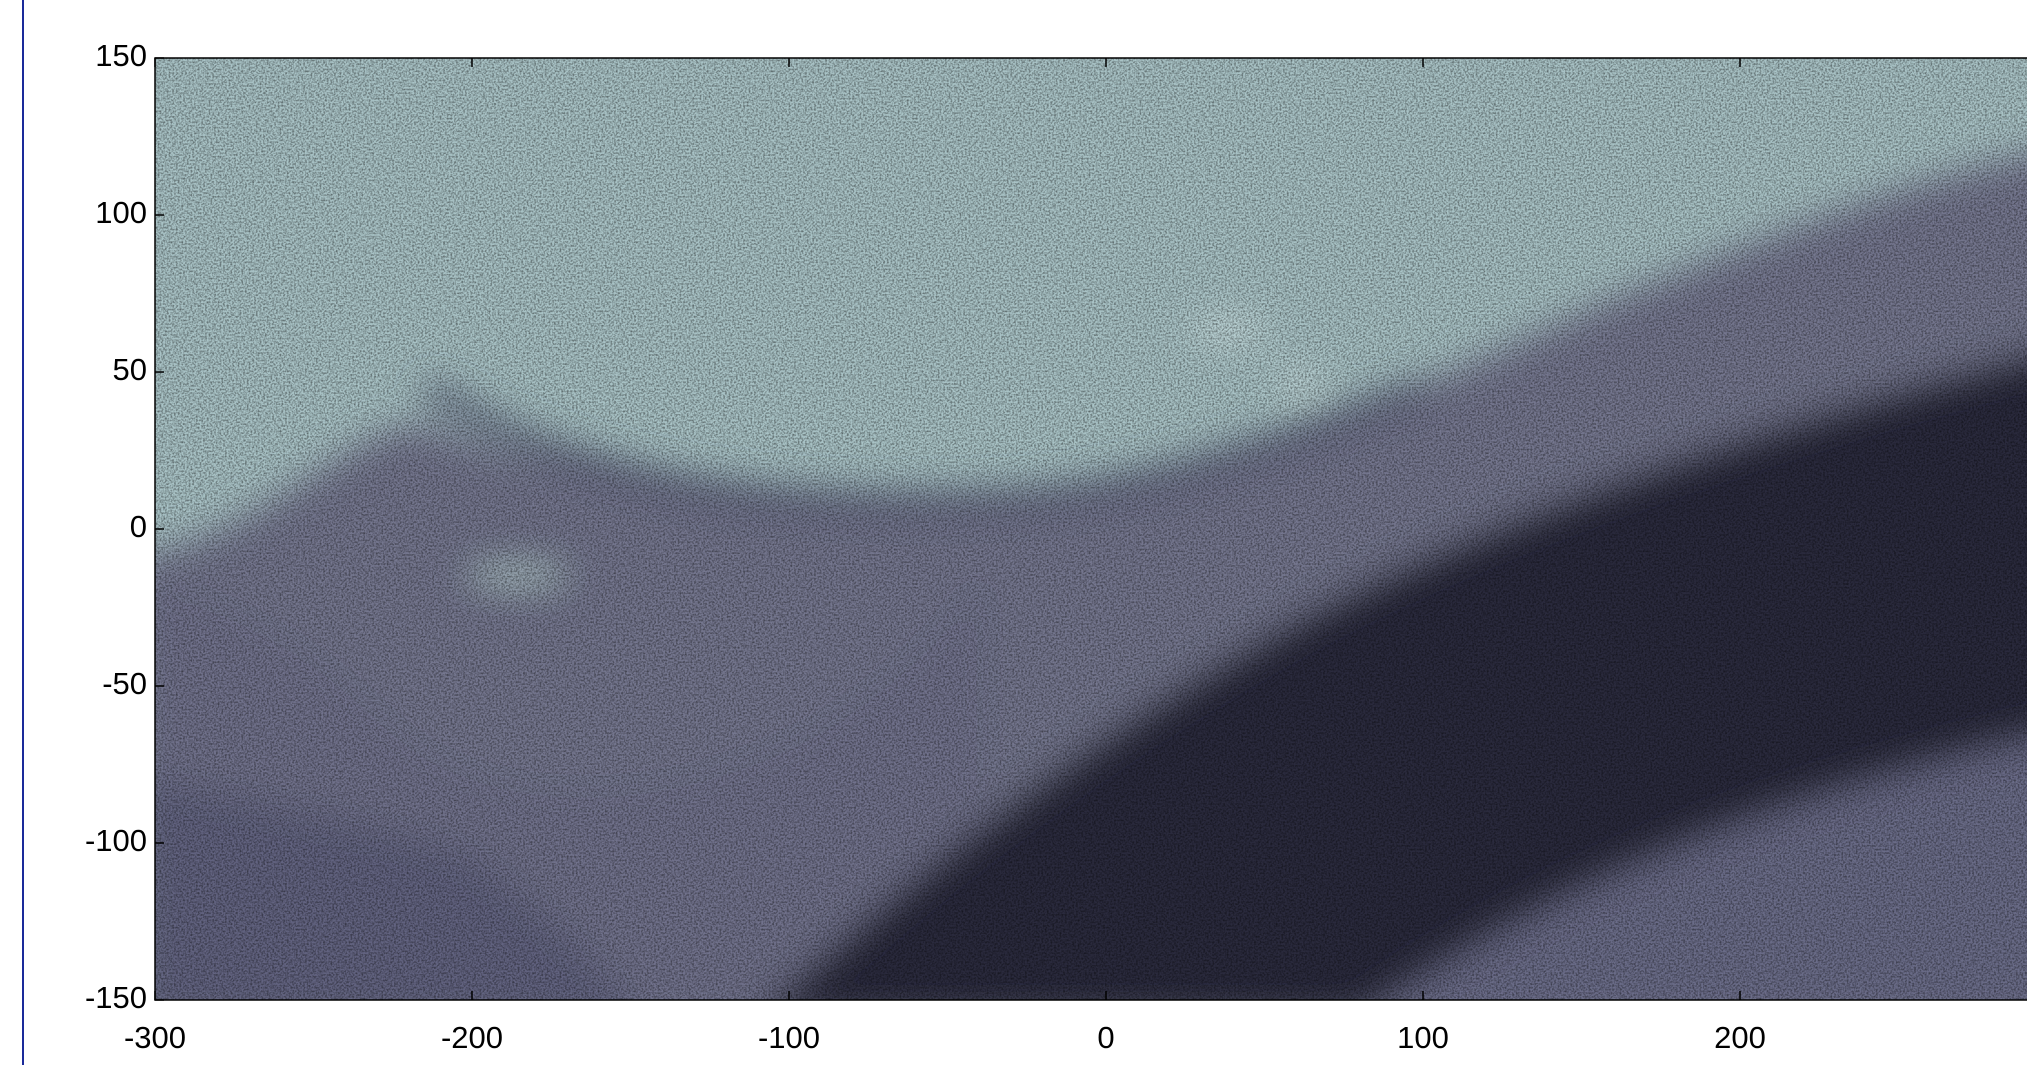 The image size is (2027, 1065). Describe the element at coordinates (138, 526) in the screenshot. I see `y-tick-label: 0` at that location.